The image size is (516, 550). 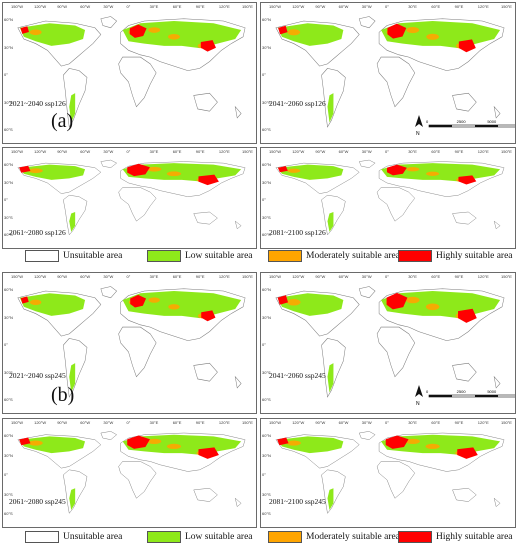 What do you see at coordinates (37, 375) in the screenshot?
I see `panel-title: 2021~2040 ssp245` at bounding box center [37, 375].